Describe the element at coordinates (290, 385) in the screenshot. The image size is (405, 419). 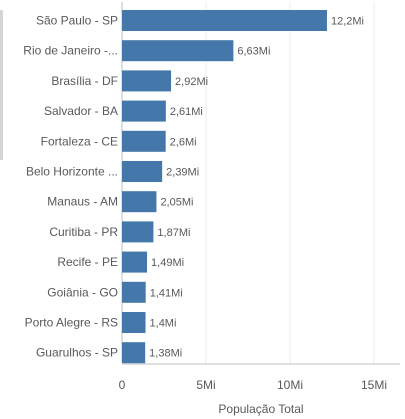
I see `x-tick-label: 10Mi` at that location.